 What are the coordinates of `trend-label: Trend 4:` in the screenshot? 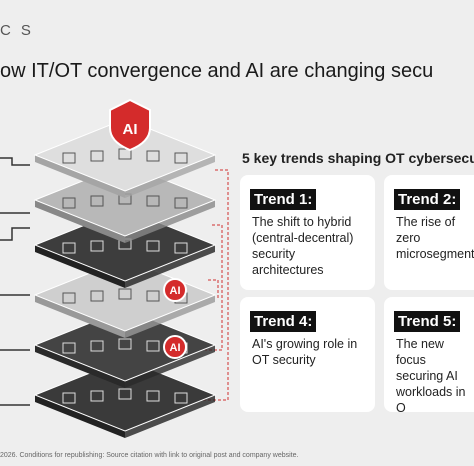 It's located at (283, 321).